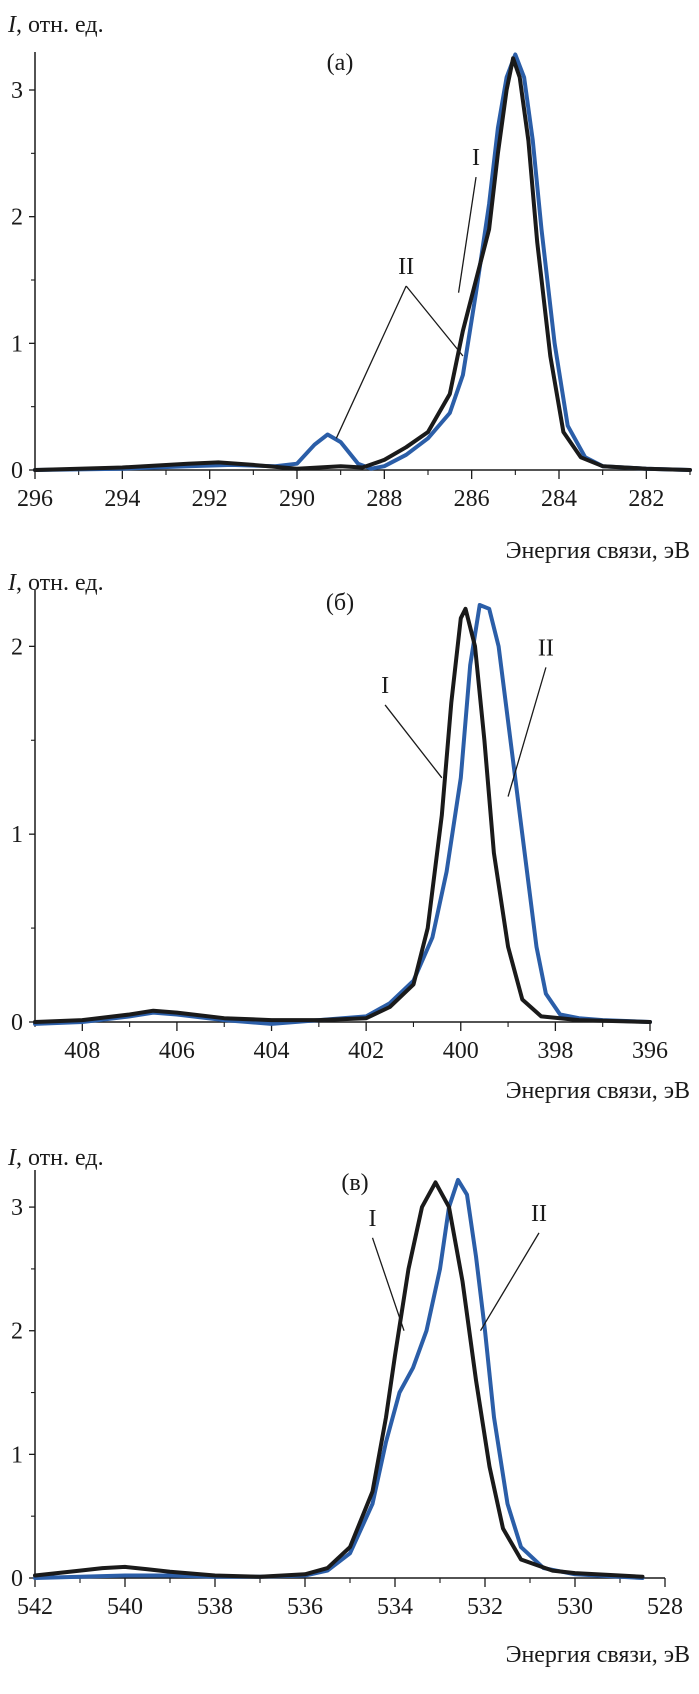 Image resolution: width=699 pixels, height=1694 pixels. Describe the element at coordinates (461, 1051) in the screenshot. I see `x-tick-label: 400` at that location.